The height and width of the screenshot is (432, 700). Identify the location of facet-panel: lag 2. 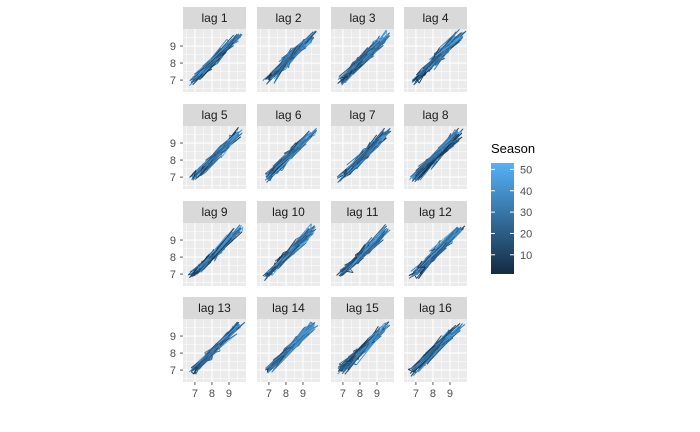
(288, 49).